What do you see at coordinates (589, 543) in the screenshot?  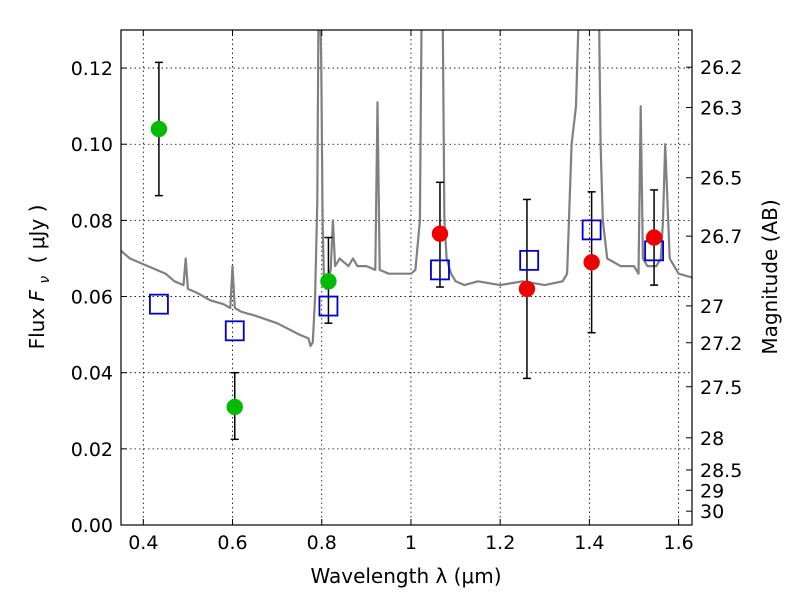 I see `x-tick-label: 1.4` at bounding box center [589, 543].